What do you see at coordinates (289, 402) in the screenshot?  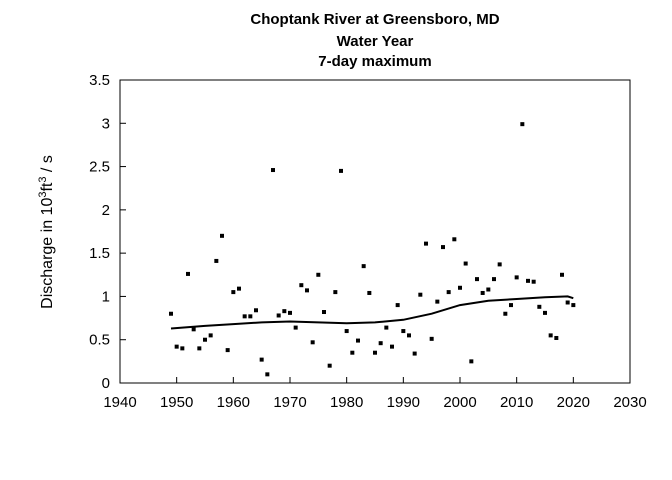 I see `x-tick-label: 1970` at bounding box center [289, 402].